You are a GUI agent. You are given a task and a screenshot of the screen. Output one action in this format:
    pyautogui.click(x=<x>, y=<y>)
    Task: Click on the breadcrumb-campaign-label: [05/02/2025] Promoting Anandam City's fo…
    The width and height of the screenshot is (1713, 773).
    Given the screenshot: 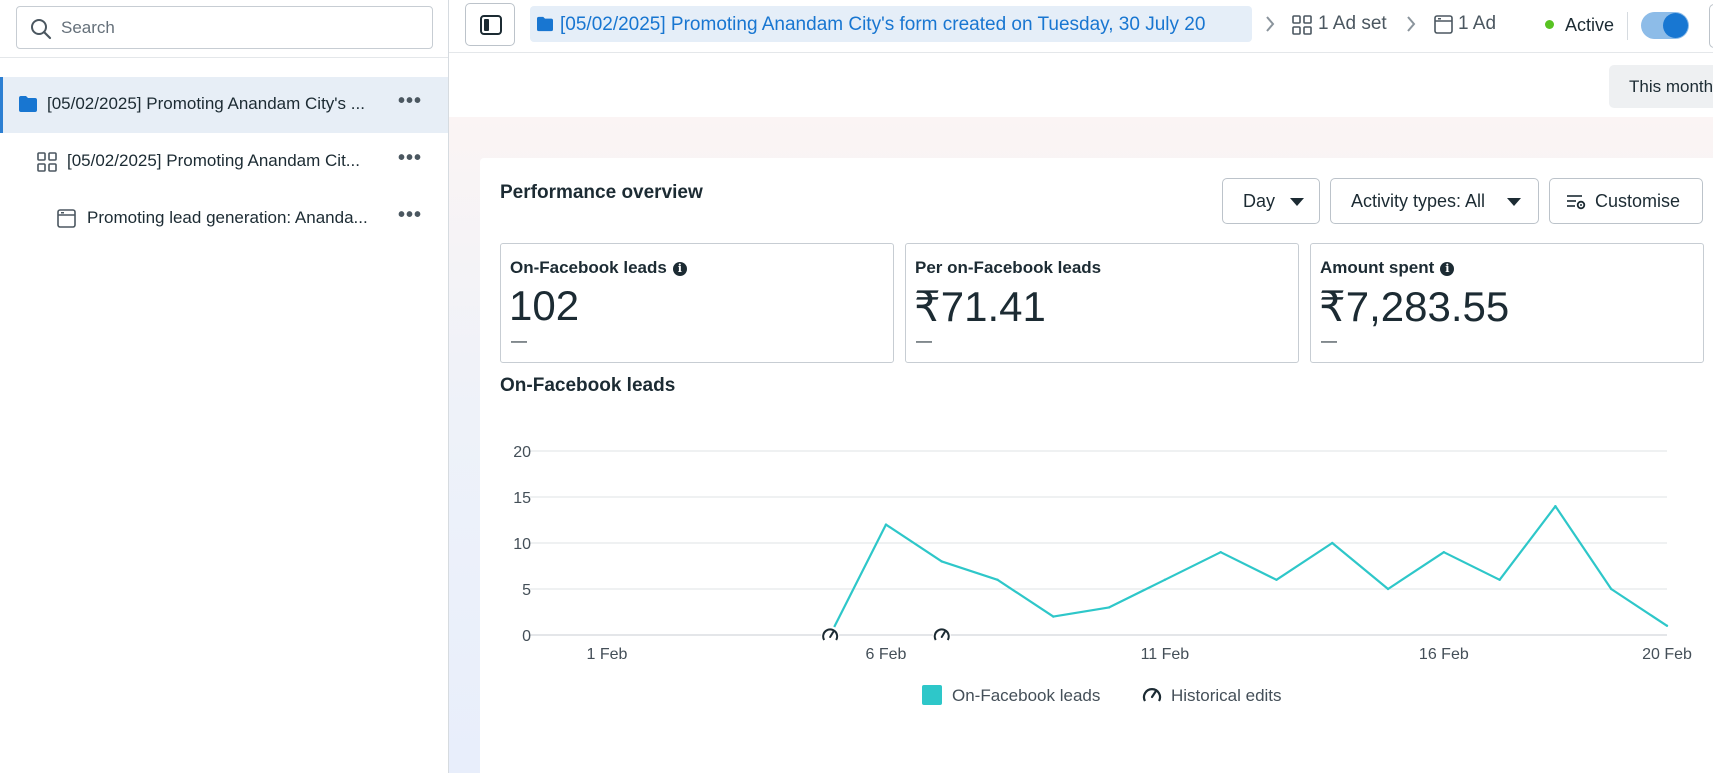 What is the action you would take?
    pyautogui.click(x=883, y=24)
    